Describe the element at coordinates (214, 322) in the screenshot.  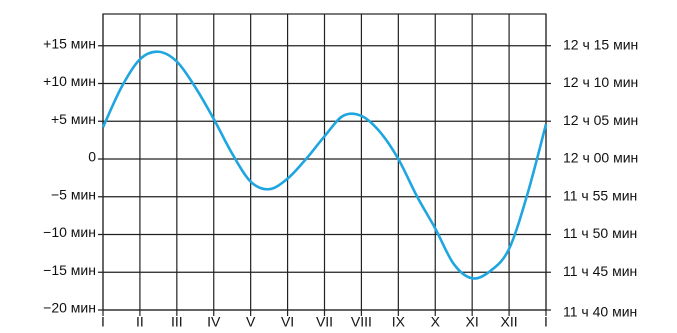
I see `x-tick-label: IV` at that location.